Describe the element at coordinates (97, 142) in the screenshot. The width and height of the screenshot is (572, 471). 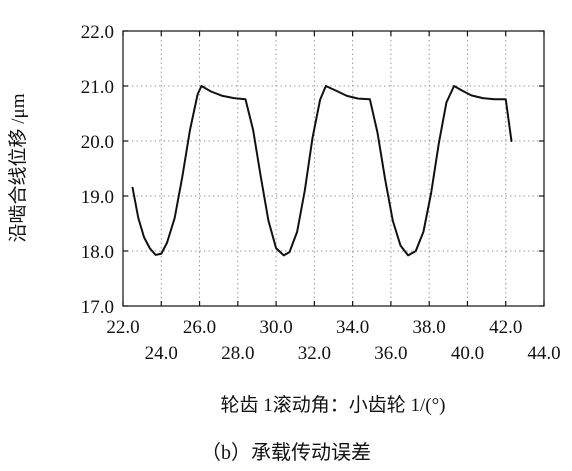
I see `y-tick-label: 20.0` at that location.